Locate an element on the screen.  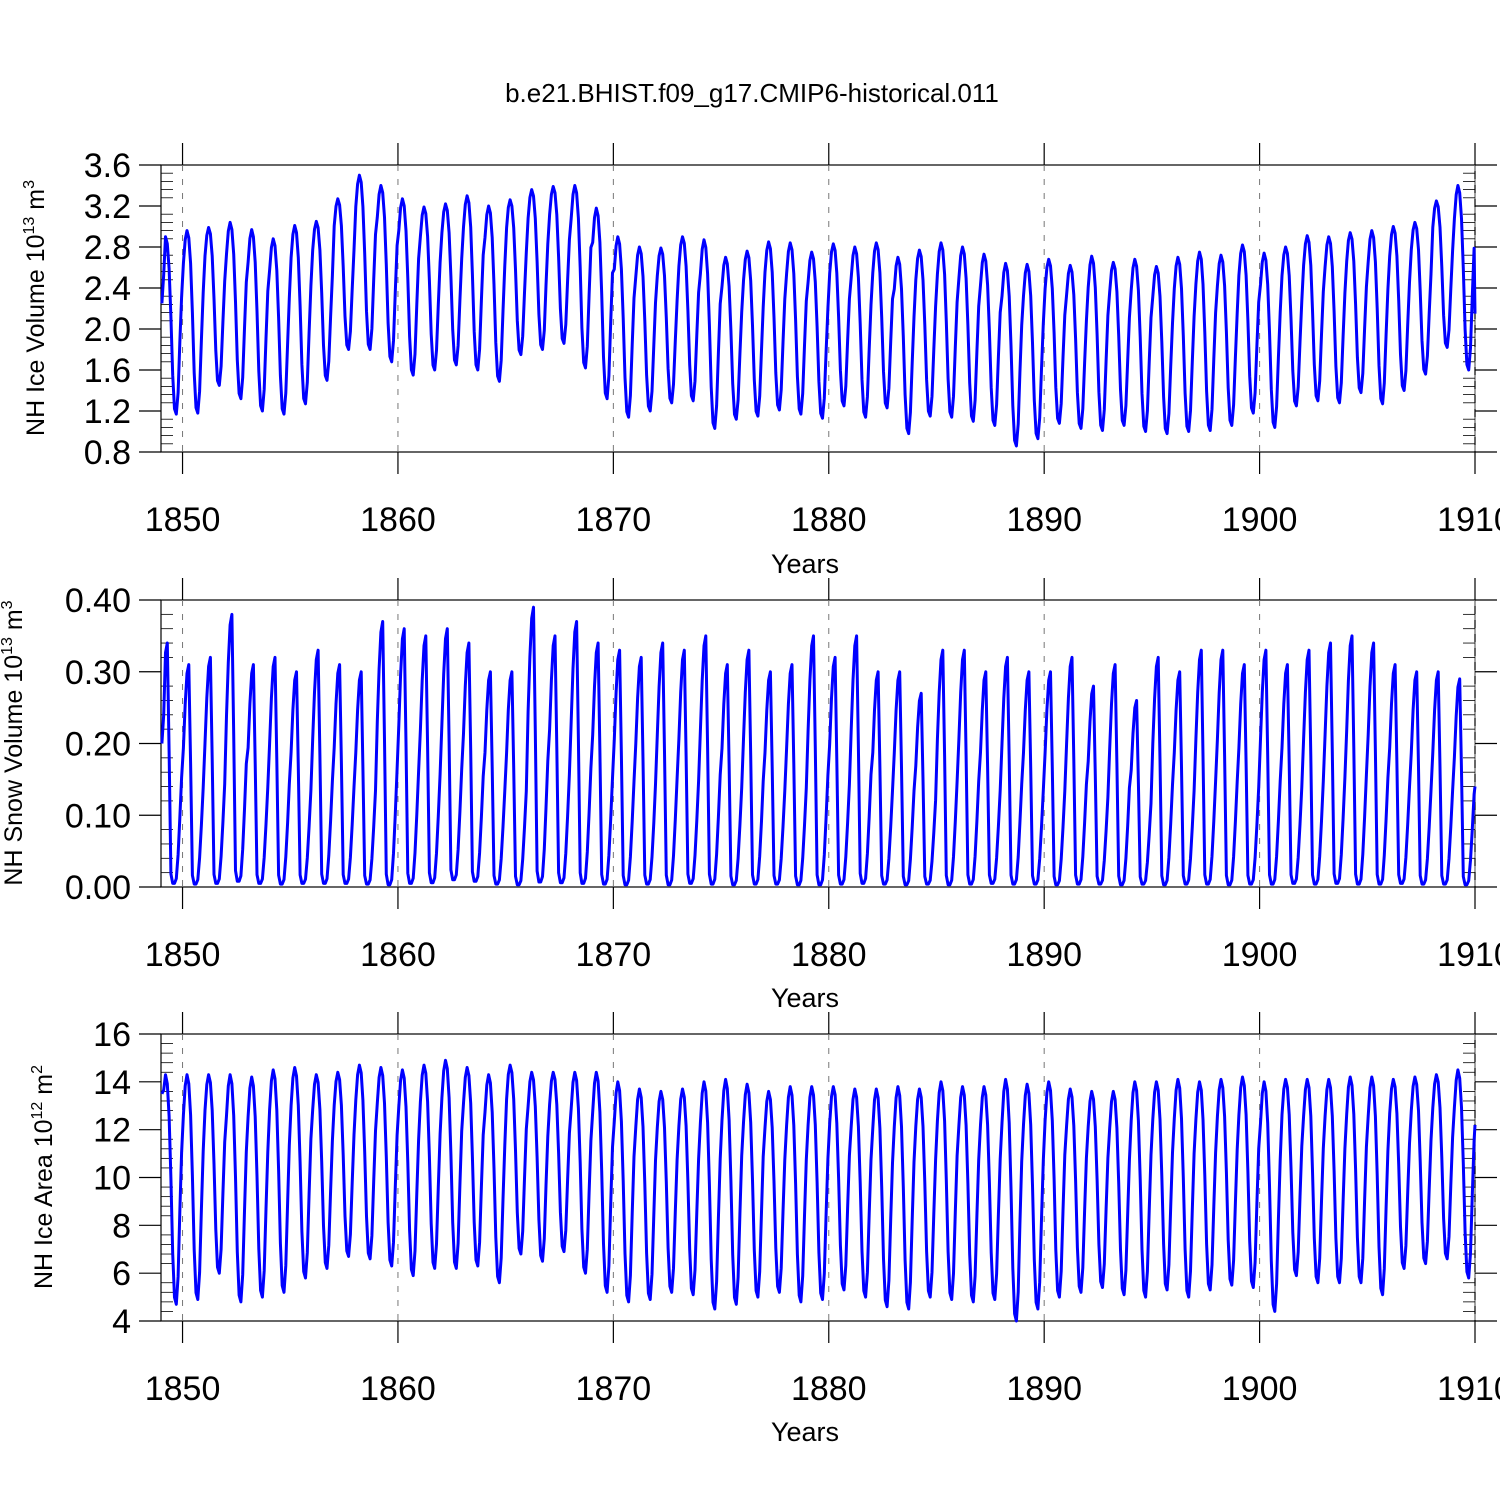
y-tick-label: 2.0 is located at coordinates (107, 330).